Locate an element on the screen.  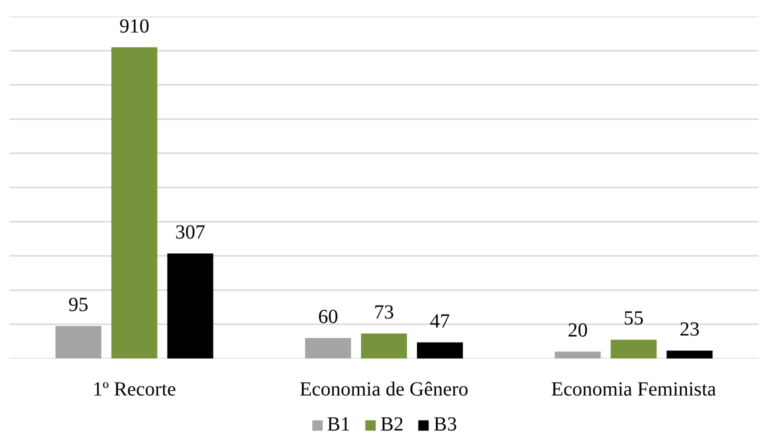
x-tick-label: 1º Recorte is located at coordinates (134, 389).